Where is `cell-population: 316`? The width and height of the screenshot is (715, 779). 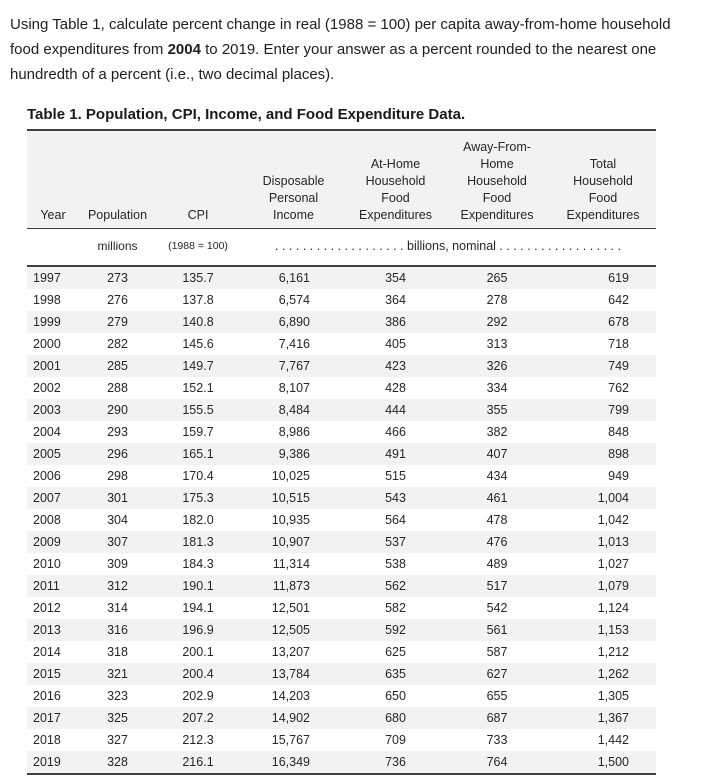
cell-population: 316 is located at coordinates (117, 630).